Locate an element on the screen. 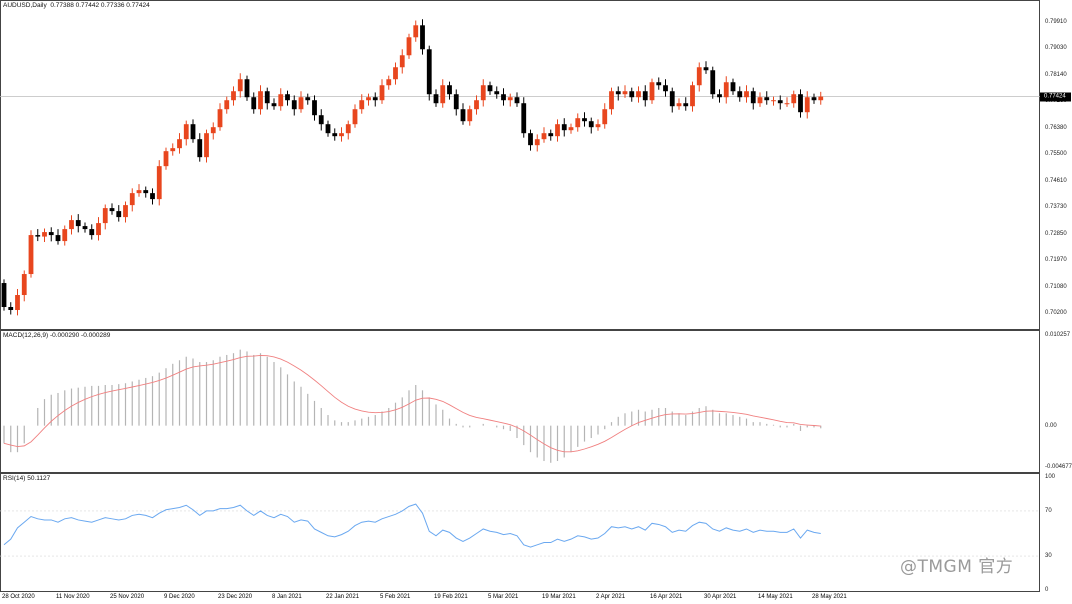 The image size is (1072, 604). time-tick-label: 23 Dec 2020 is located at coordinates (235, 597).